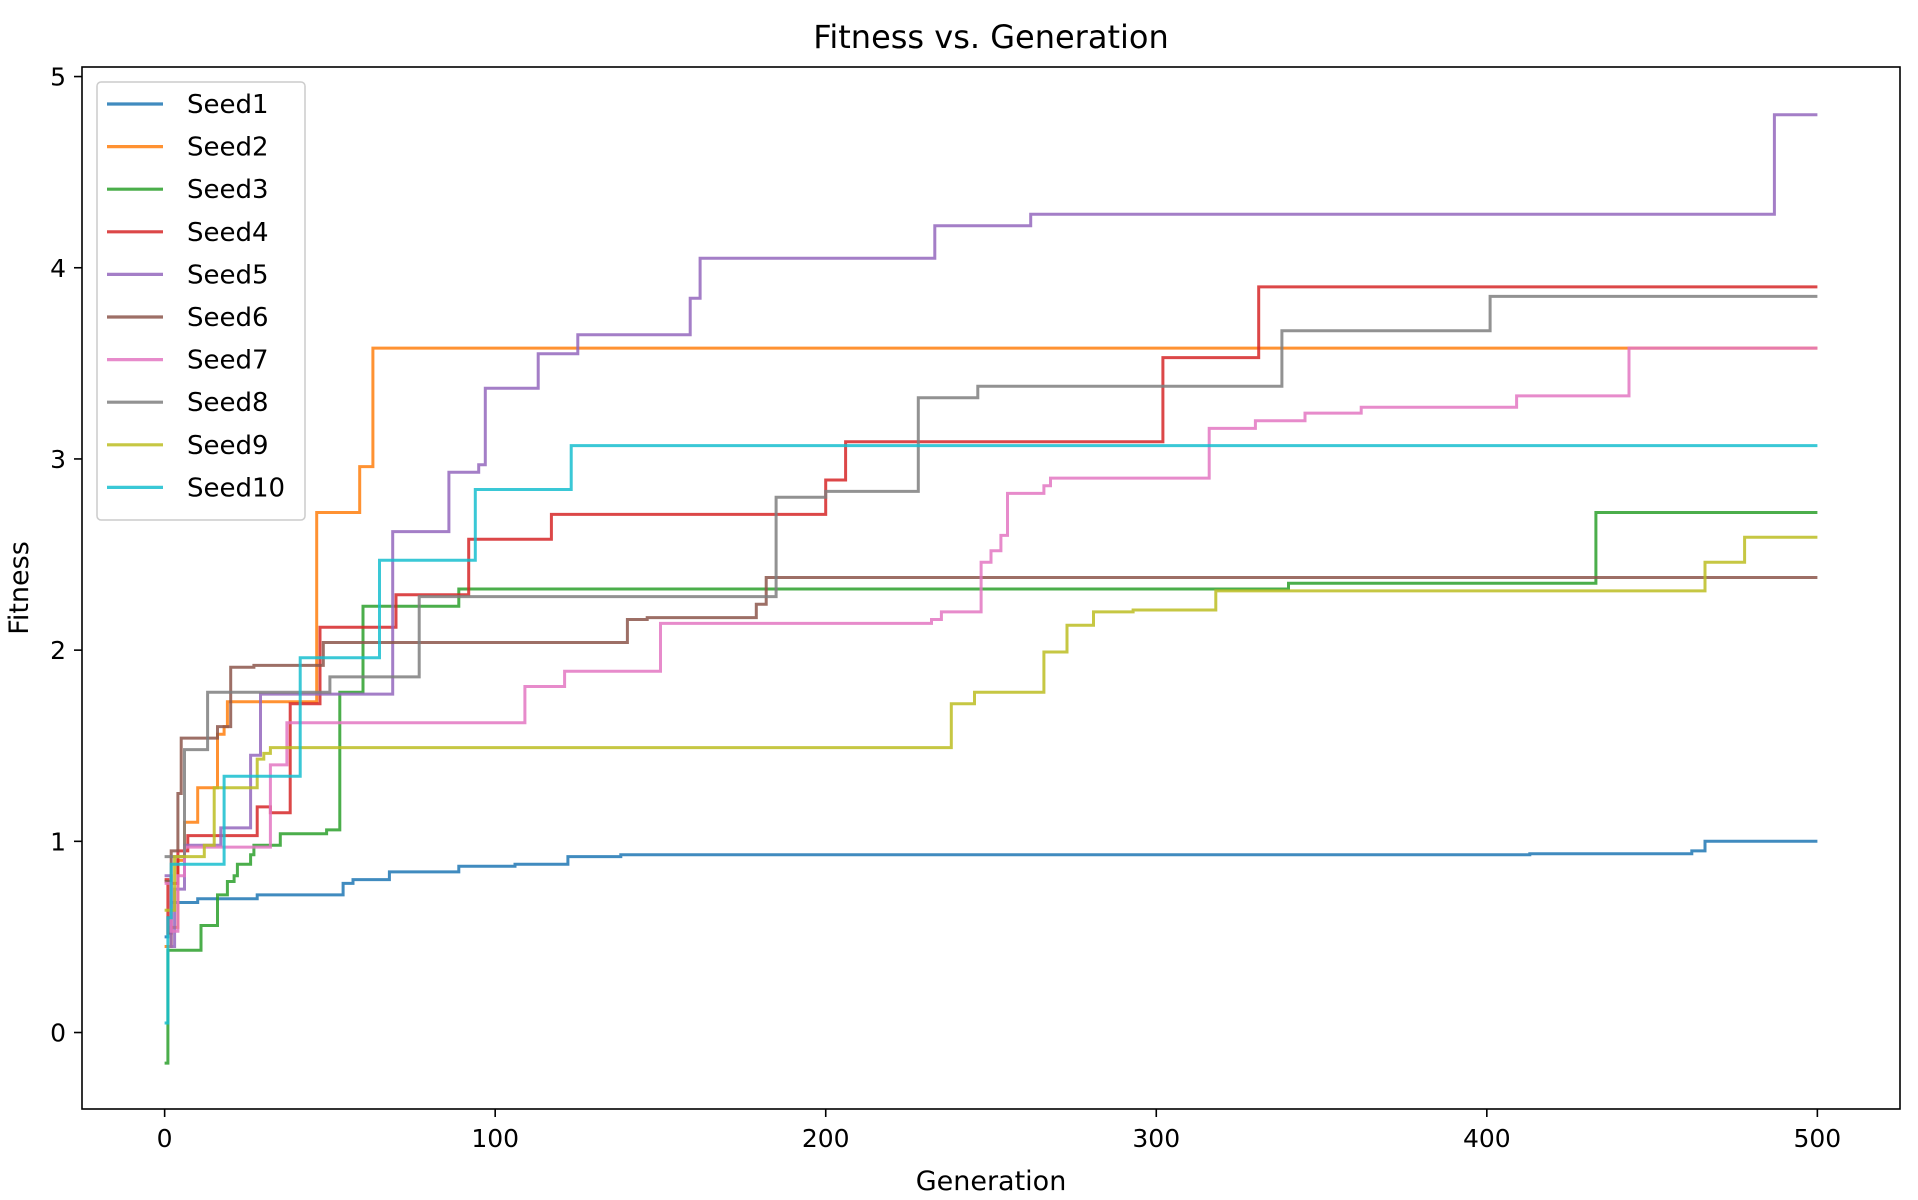 The width and height of the screenshot is (1918, 1200). I want to click on legend-item: Seed2, so click(188, 148).